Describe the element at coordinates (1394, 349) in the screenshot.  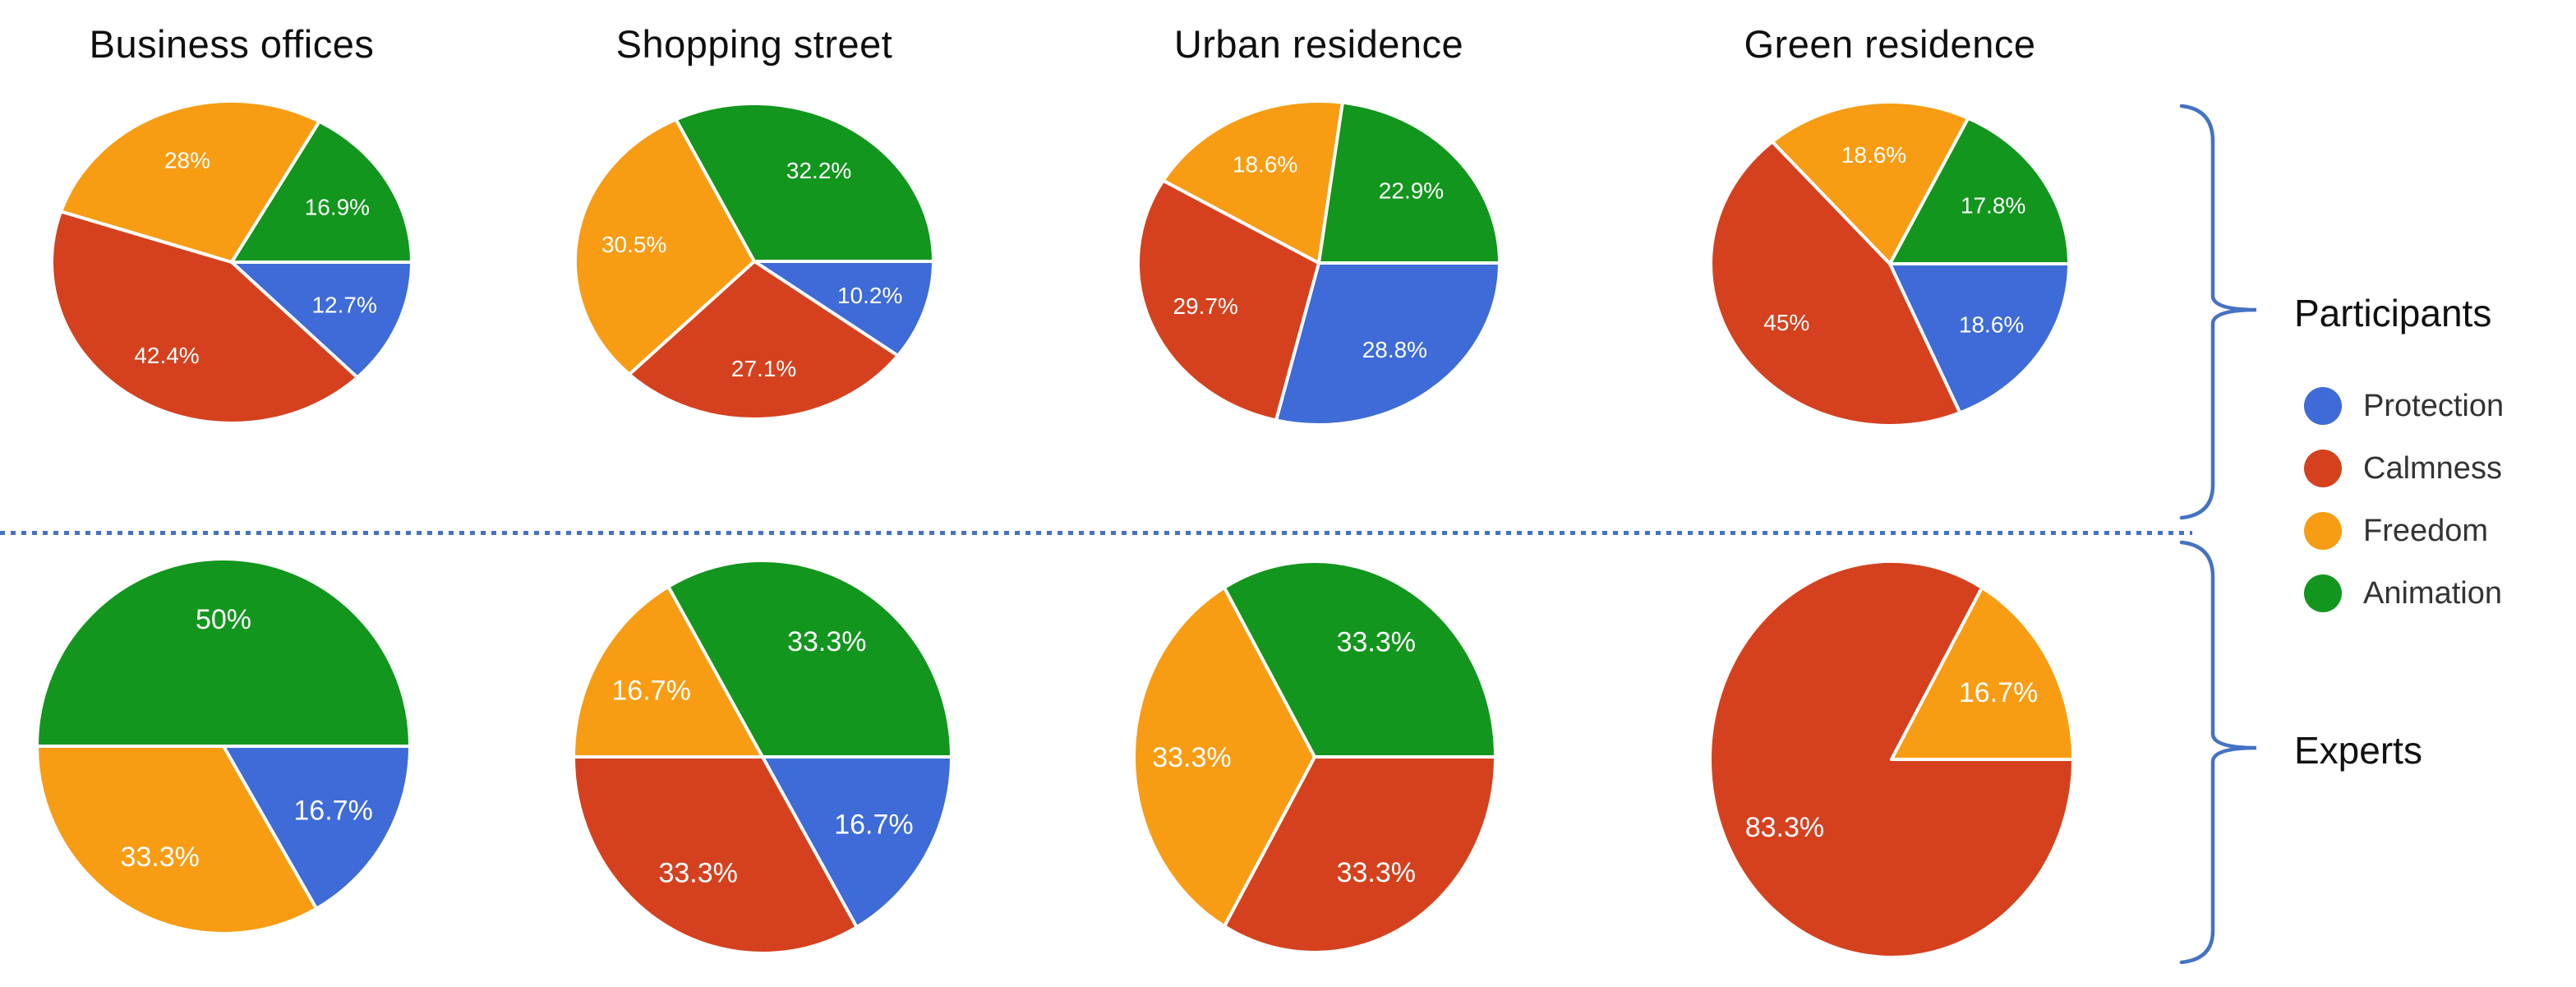
I see `pie-slice-label: 28.8%` at that location.